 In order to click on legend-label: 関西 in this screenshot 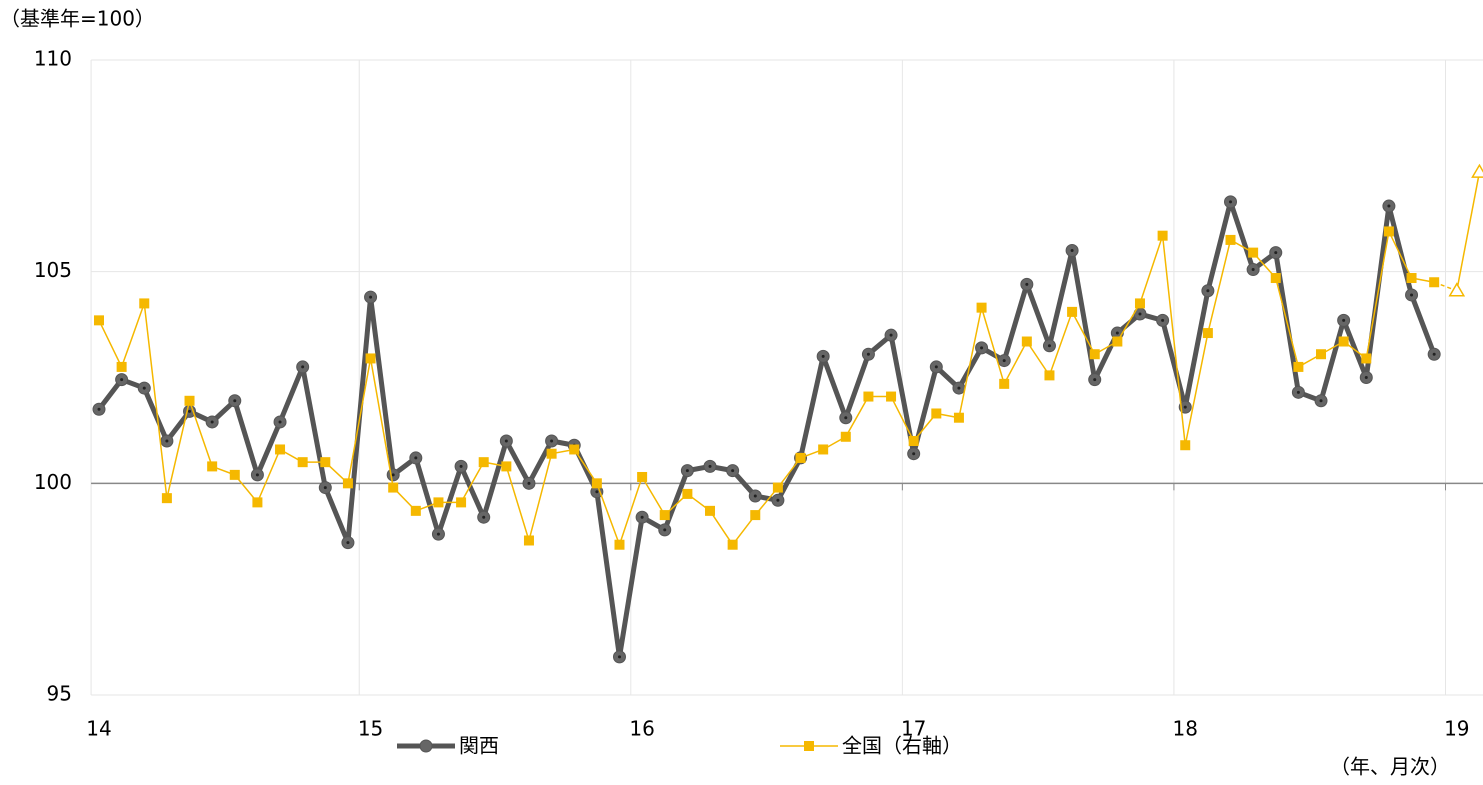, I will do `click(479, 746)`.